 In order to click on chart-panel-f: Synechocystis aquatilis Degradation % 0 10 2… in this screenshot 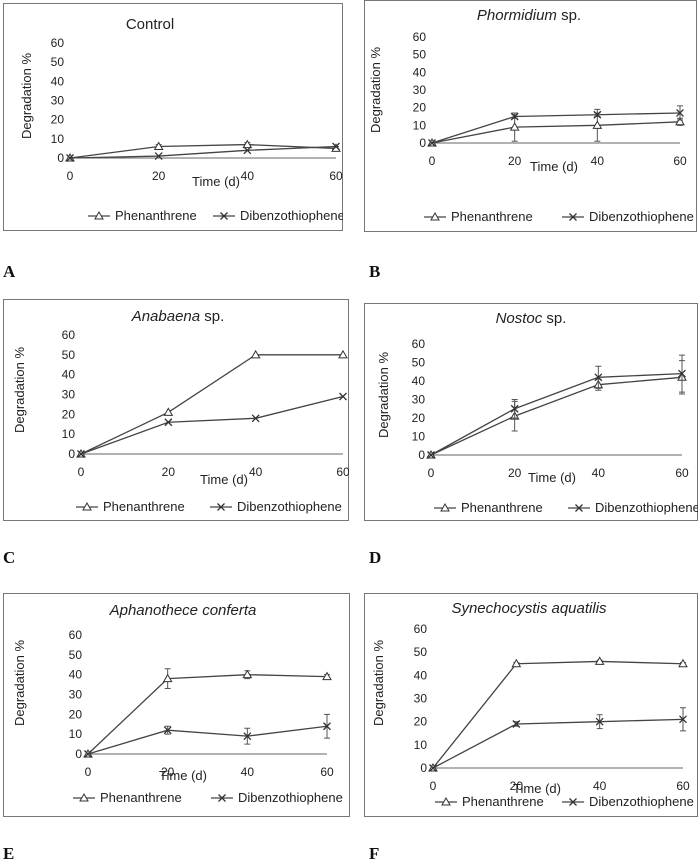, I will do `click(531, 705)`.